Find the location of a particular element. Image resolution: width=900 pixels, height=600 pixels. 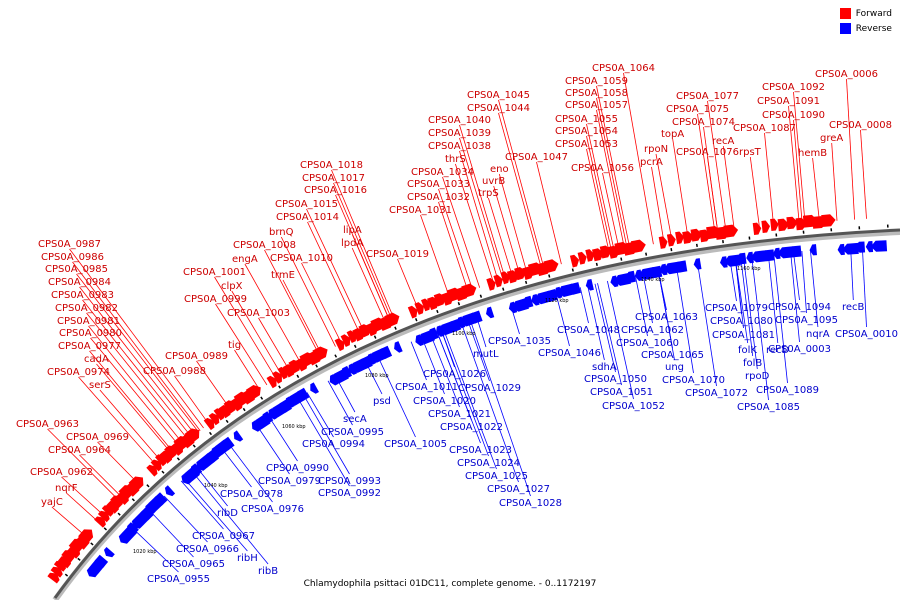

gene-label: CPS0A_0985 is located at coordinates (76, 269).